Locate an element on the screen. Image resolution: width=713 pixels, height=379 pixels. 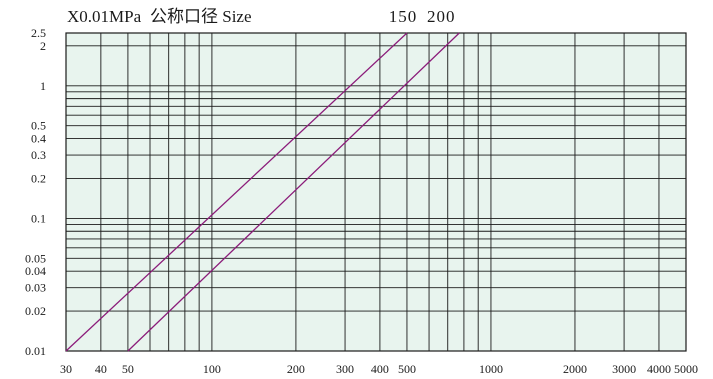
y-tick-label: 0.4 is located at coordinates (38, 139).